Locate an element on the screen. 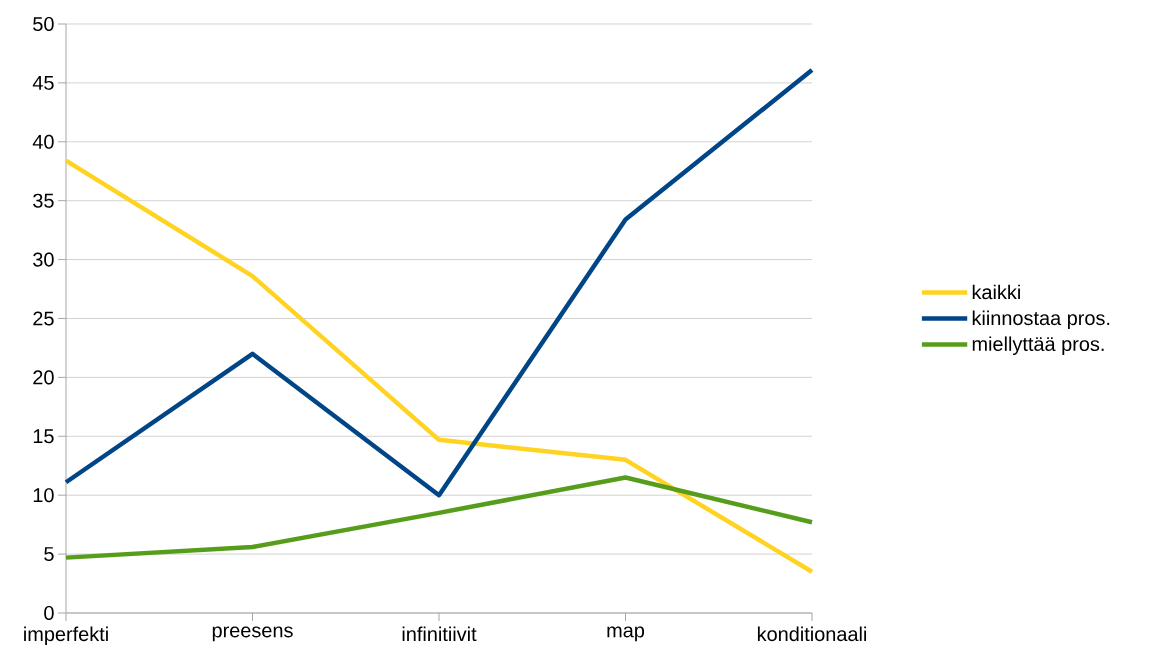 The height and width of the screenshot is (660, 1170). y-tick-label: 45 is located at coordinates (43, 82).